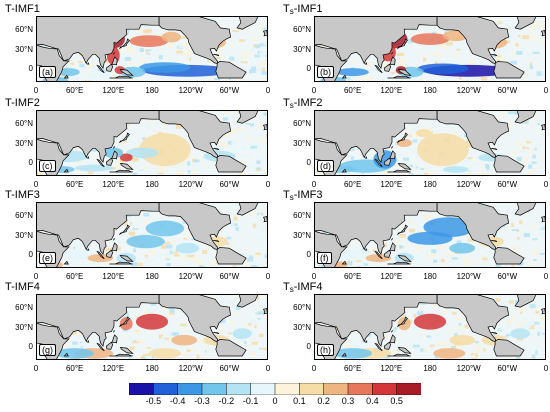  I want to click on land-cuba, so click(216, 54).